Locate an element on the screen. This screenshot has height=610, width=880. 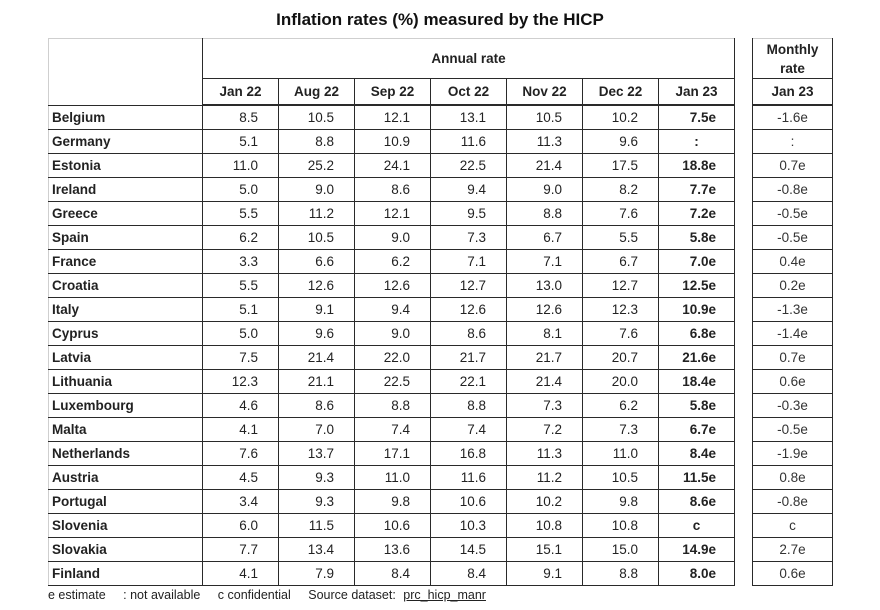
annual-rate-value: 9.4 is located at coordinates (392, 309).